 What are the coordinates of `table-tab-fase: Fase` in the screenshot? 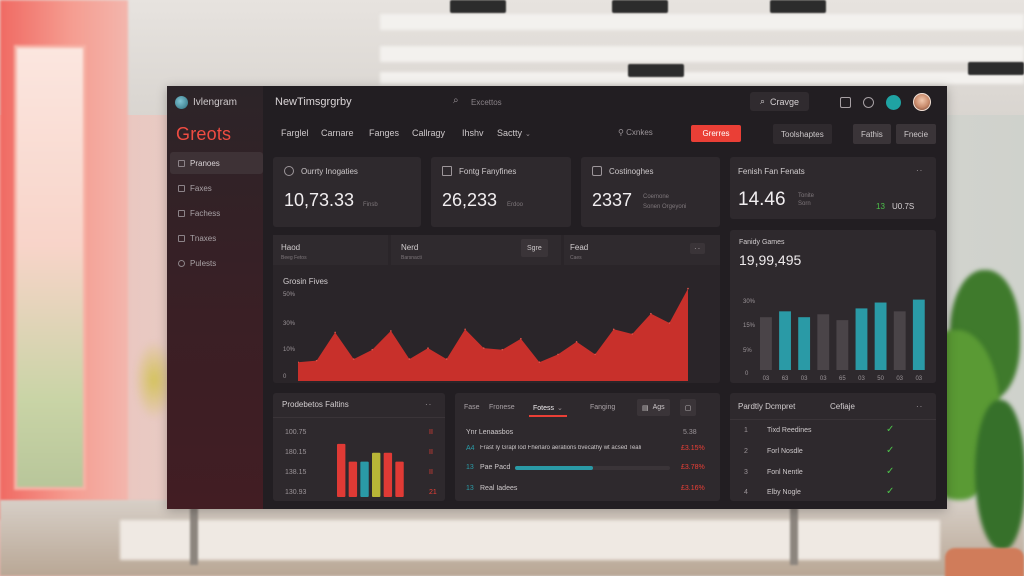 It's located at (472, 407).